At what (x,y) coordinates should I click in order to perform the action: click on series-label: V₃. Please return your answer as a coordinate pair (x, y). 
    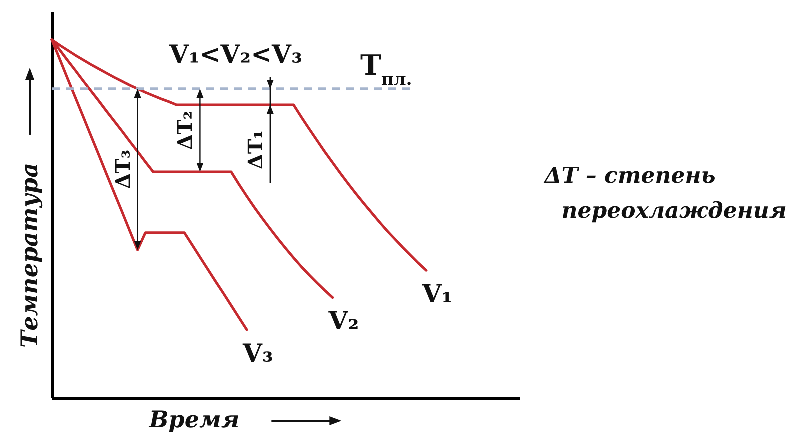
    Looking at the image, I should click on (258, 353).